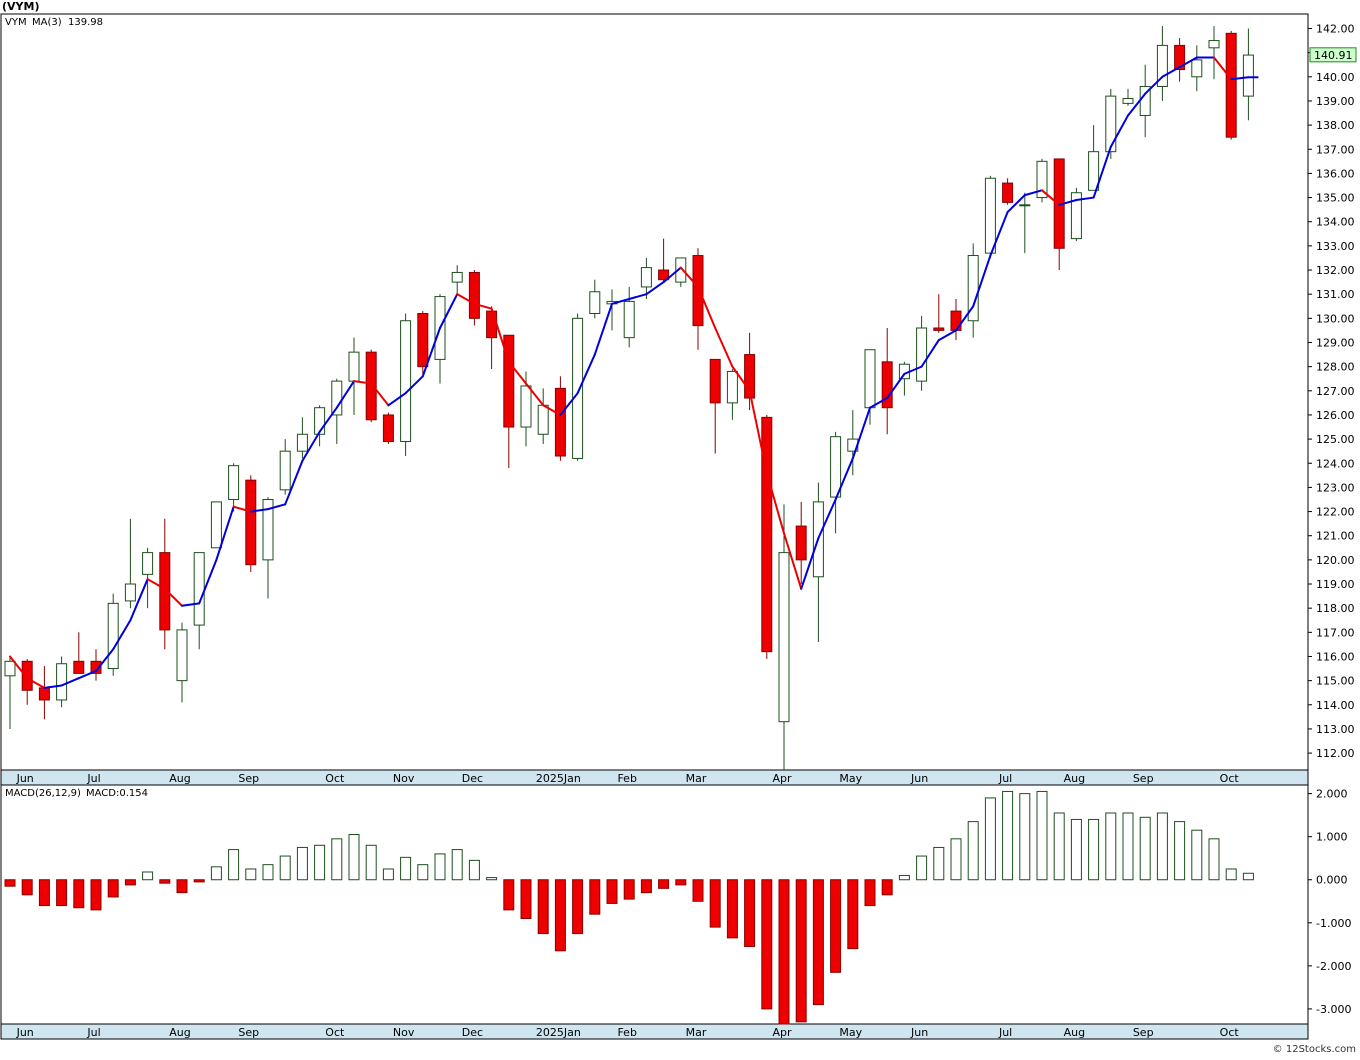 The width and height of the screenshot is (1360, 1060). What do you see at coordinates (850, 778) in the screenshot?
I see `month-label: May` at bounding box center [850, 778].